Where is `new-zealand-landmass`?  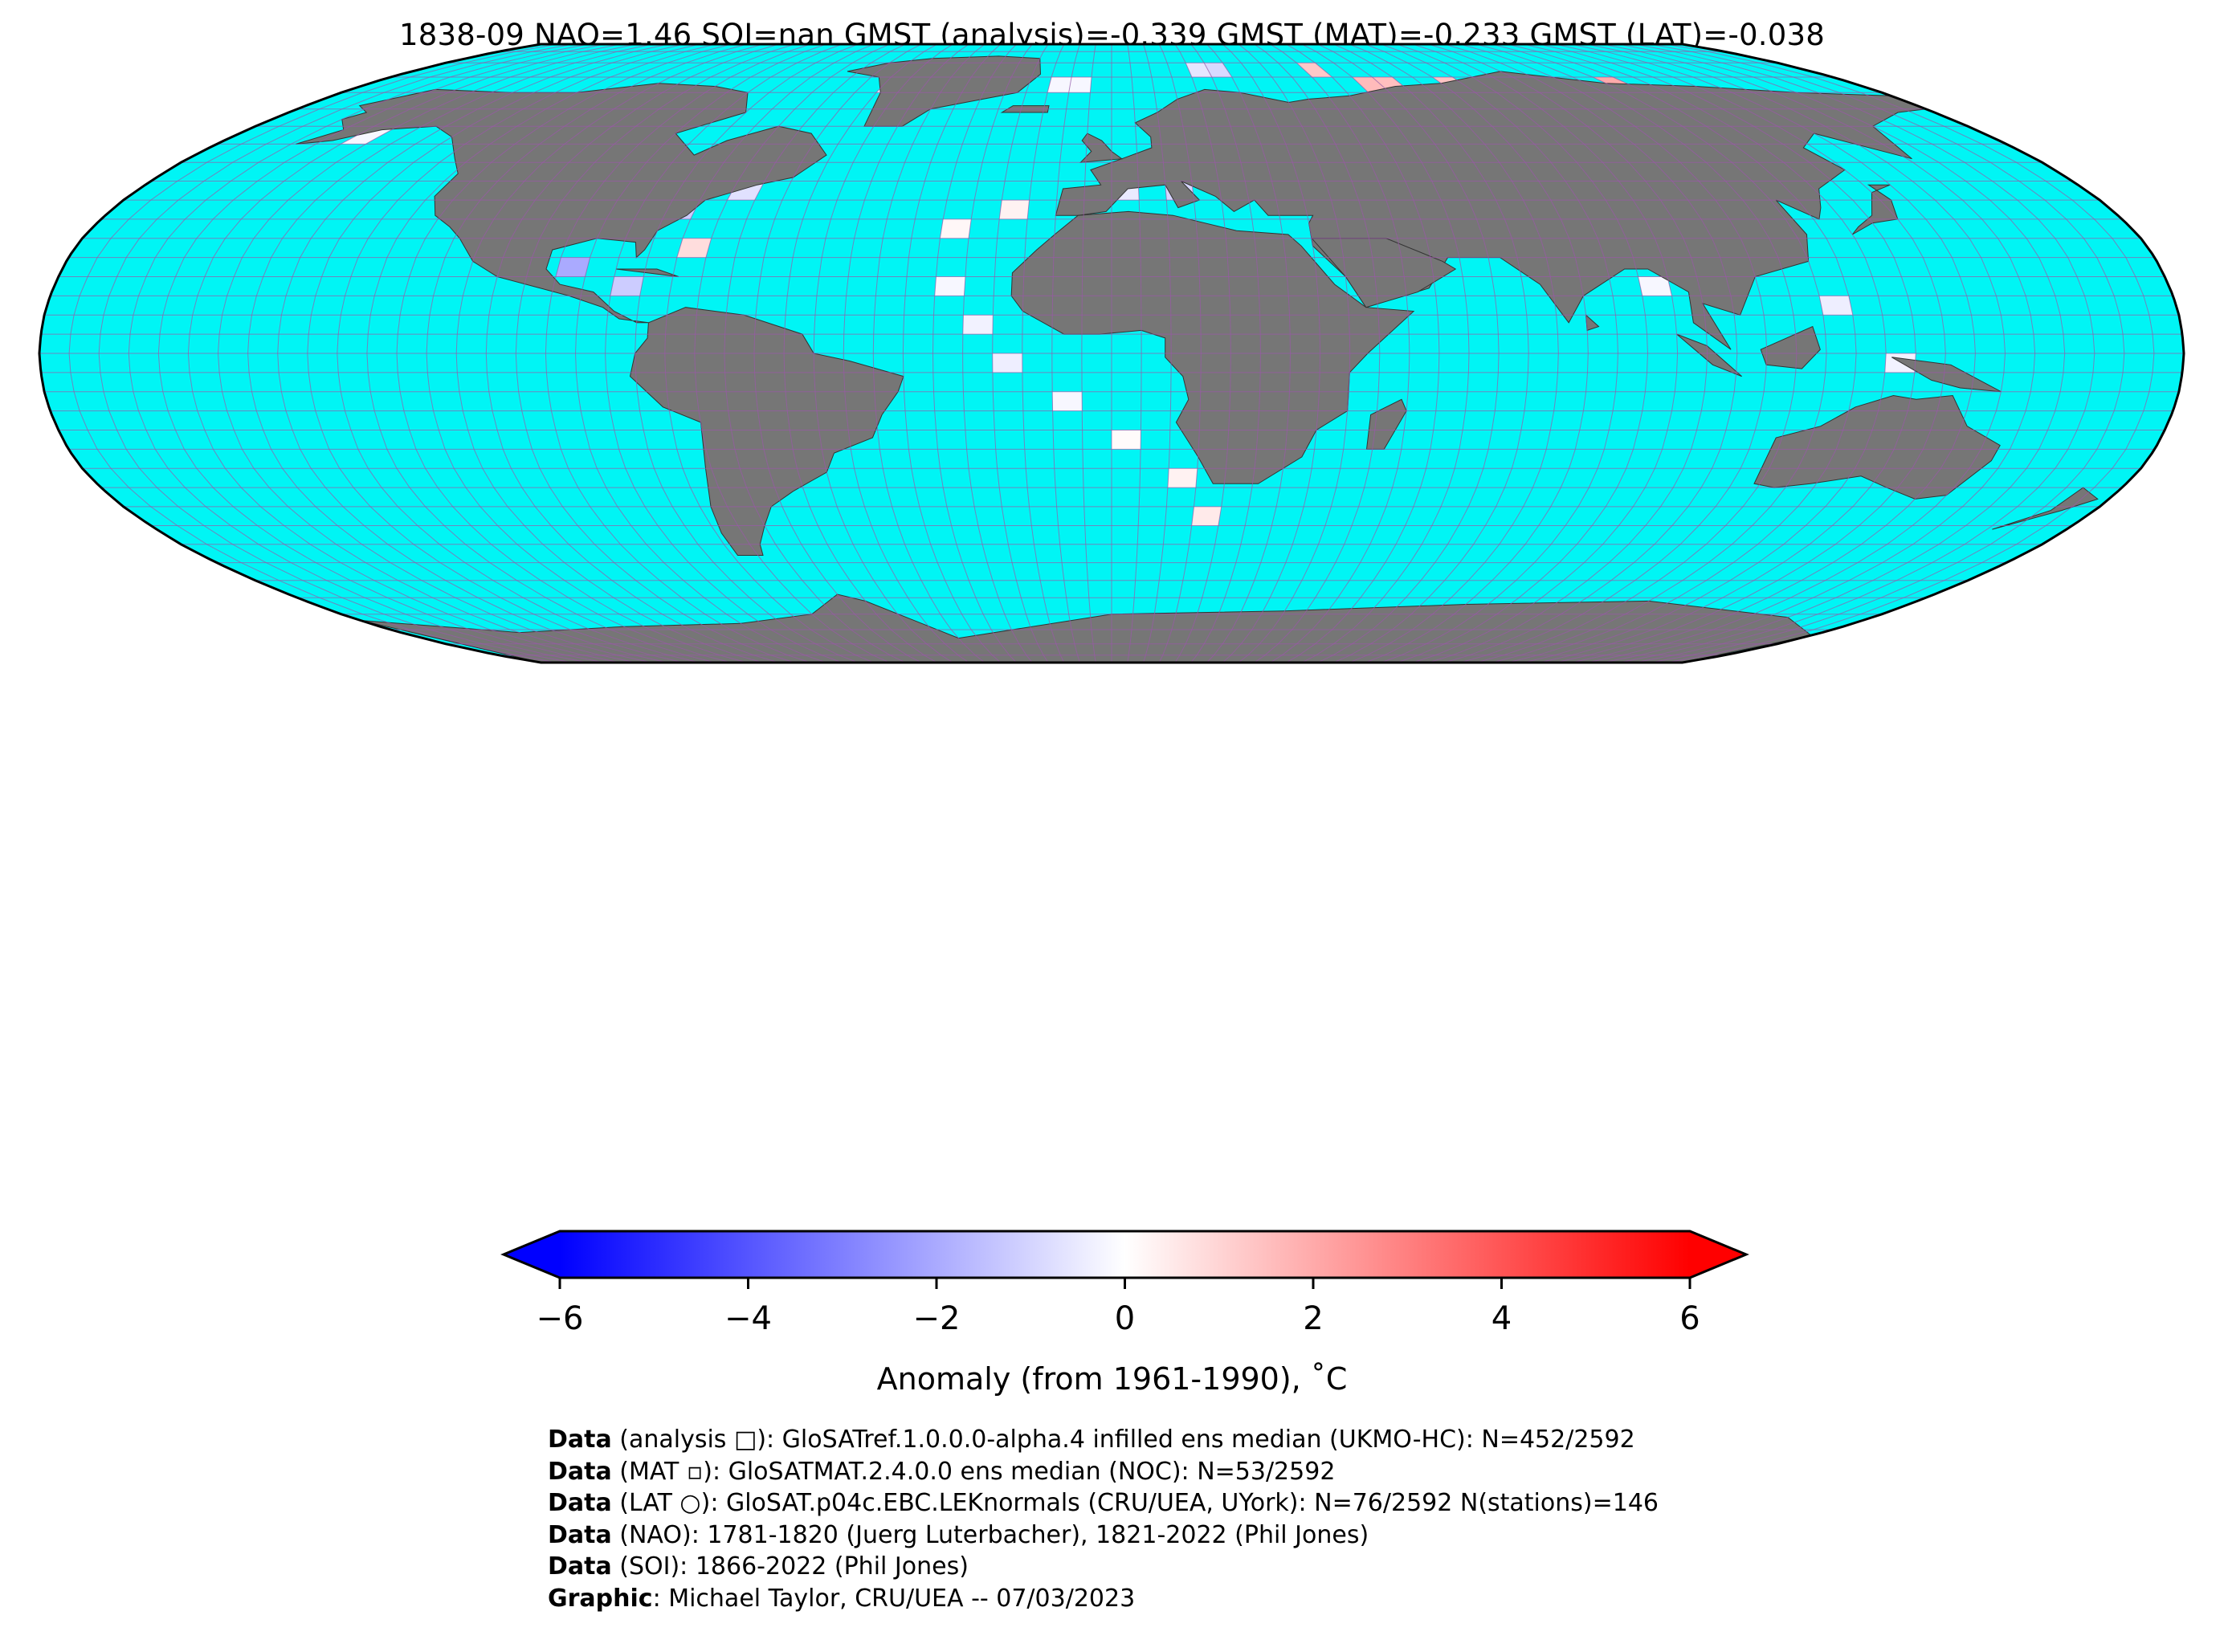
new-zealand-landmass is located at coordinates (2046, 508).